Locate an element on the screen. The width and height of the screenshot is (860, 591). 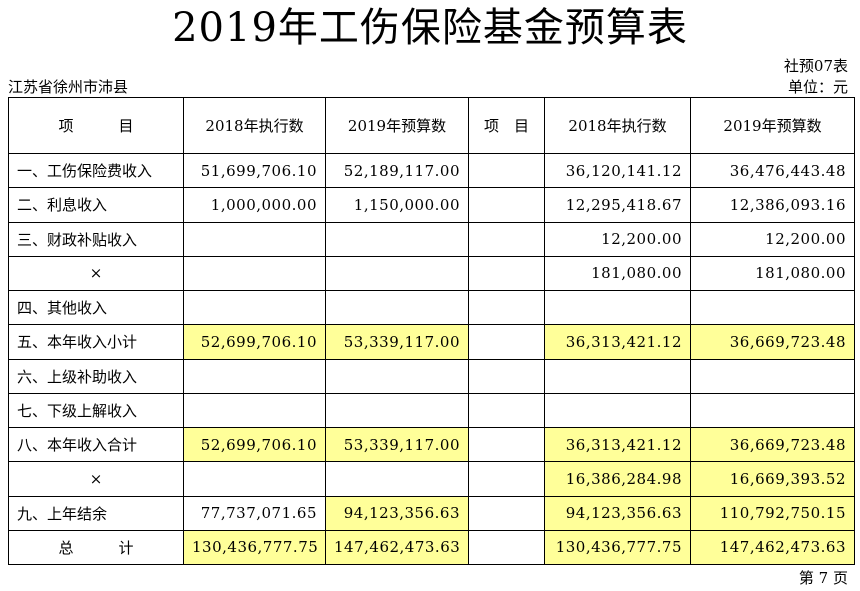
row-item: 五、本年收入小计 is located at coordinates (96, 342).